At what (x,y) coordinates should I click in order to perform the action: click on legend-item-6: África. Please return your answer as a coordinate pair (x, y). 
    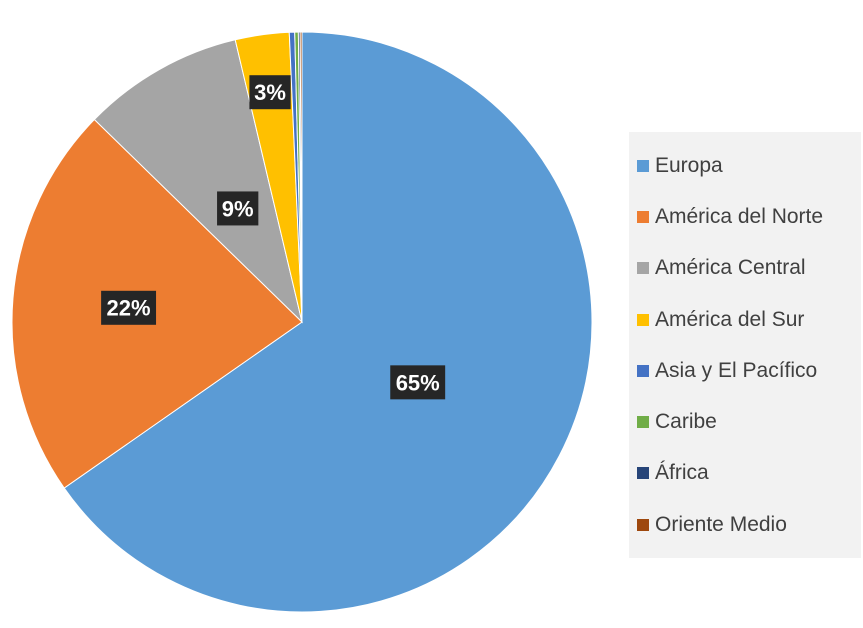
    Looking at the image, I should click on (749, 473).